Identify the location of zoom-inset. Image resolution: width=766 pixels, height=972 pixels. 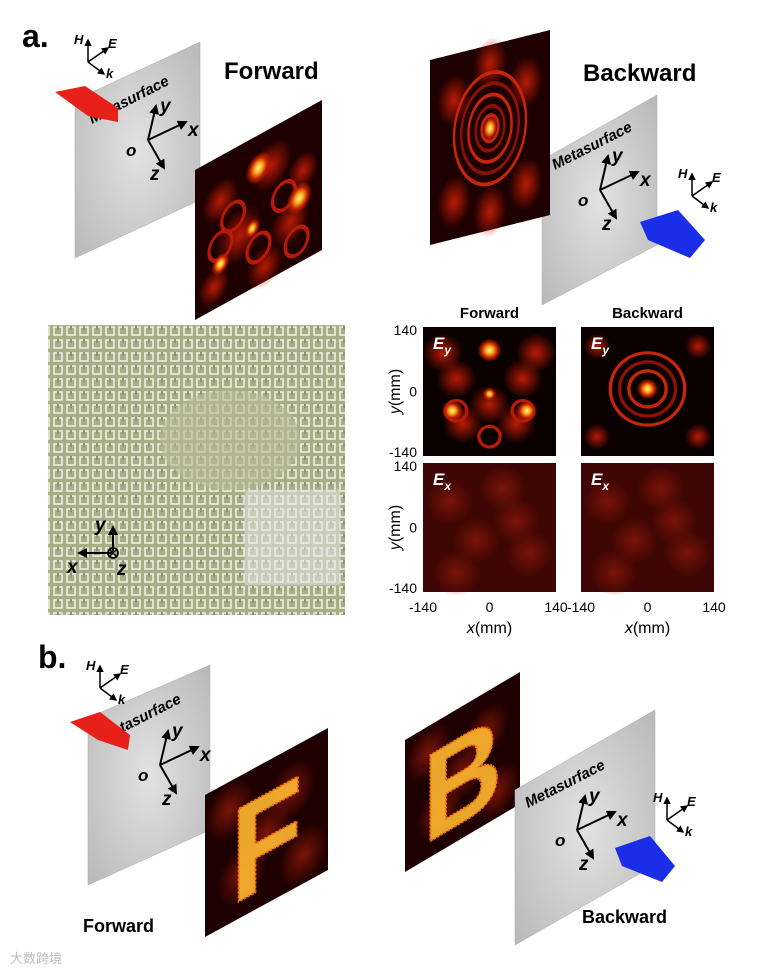
(292, 537).